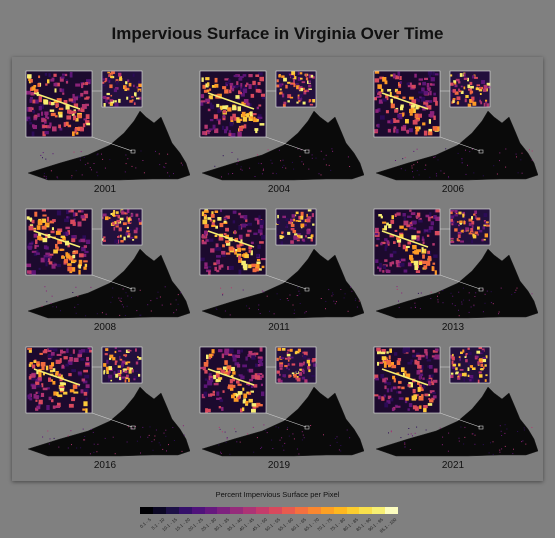 The width and height of the screenshot is (555, 538). I want to click on virginia-map, so click(107, 125).